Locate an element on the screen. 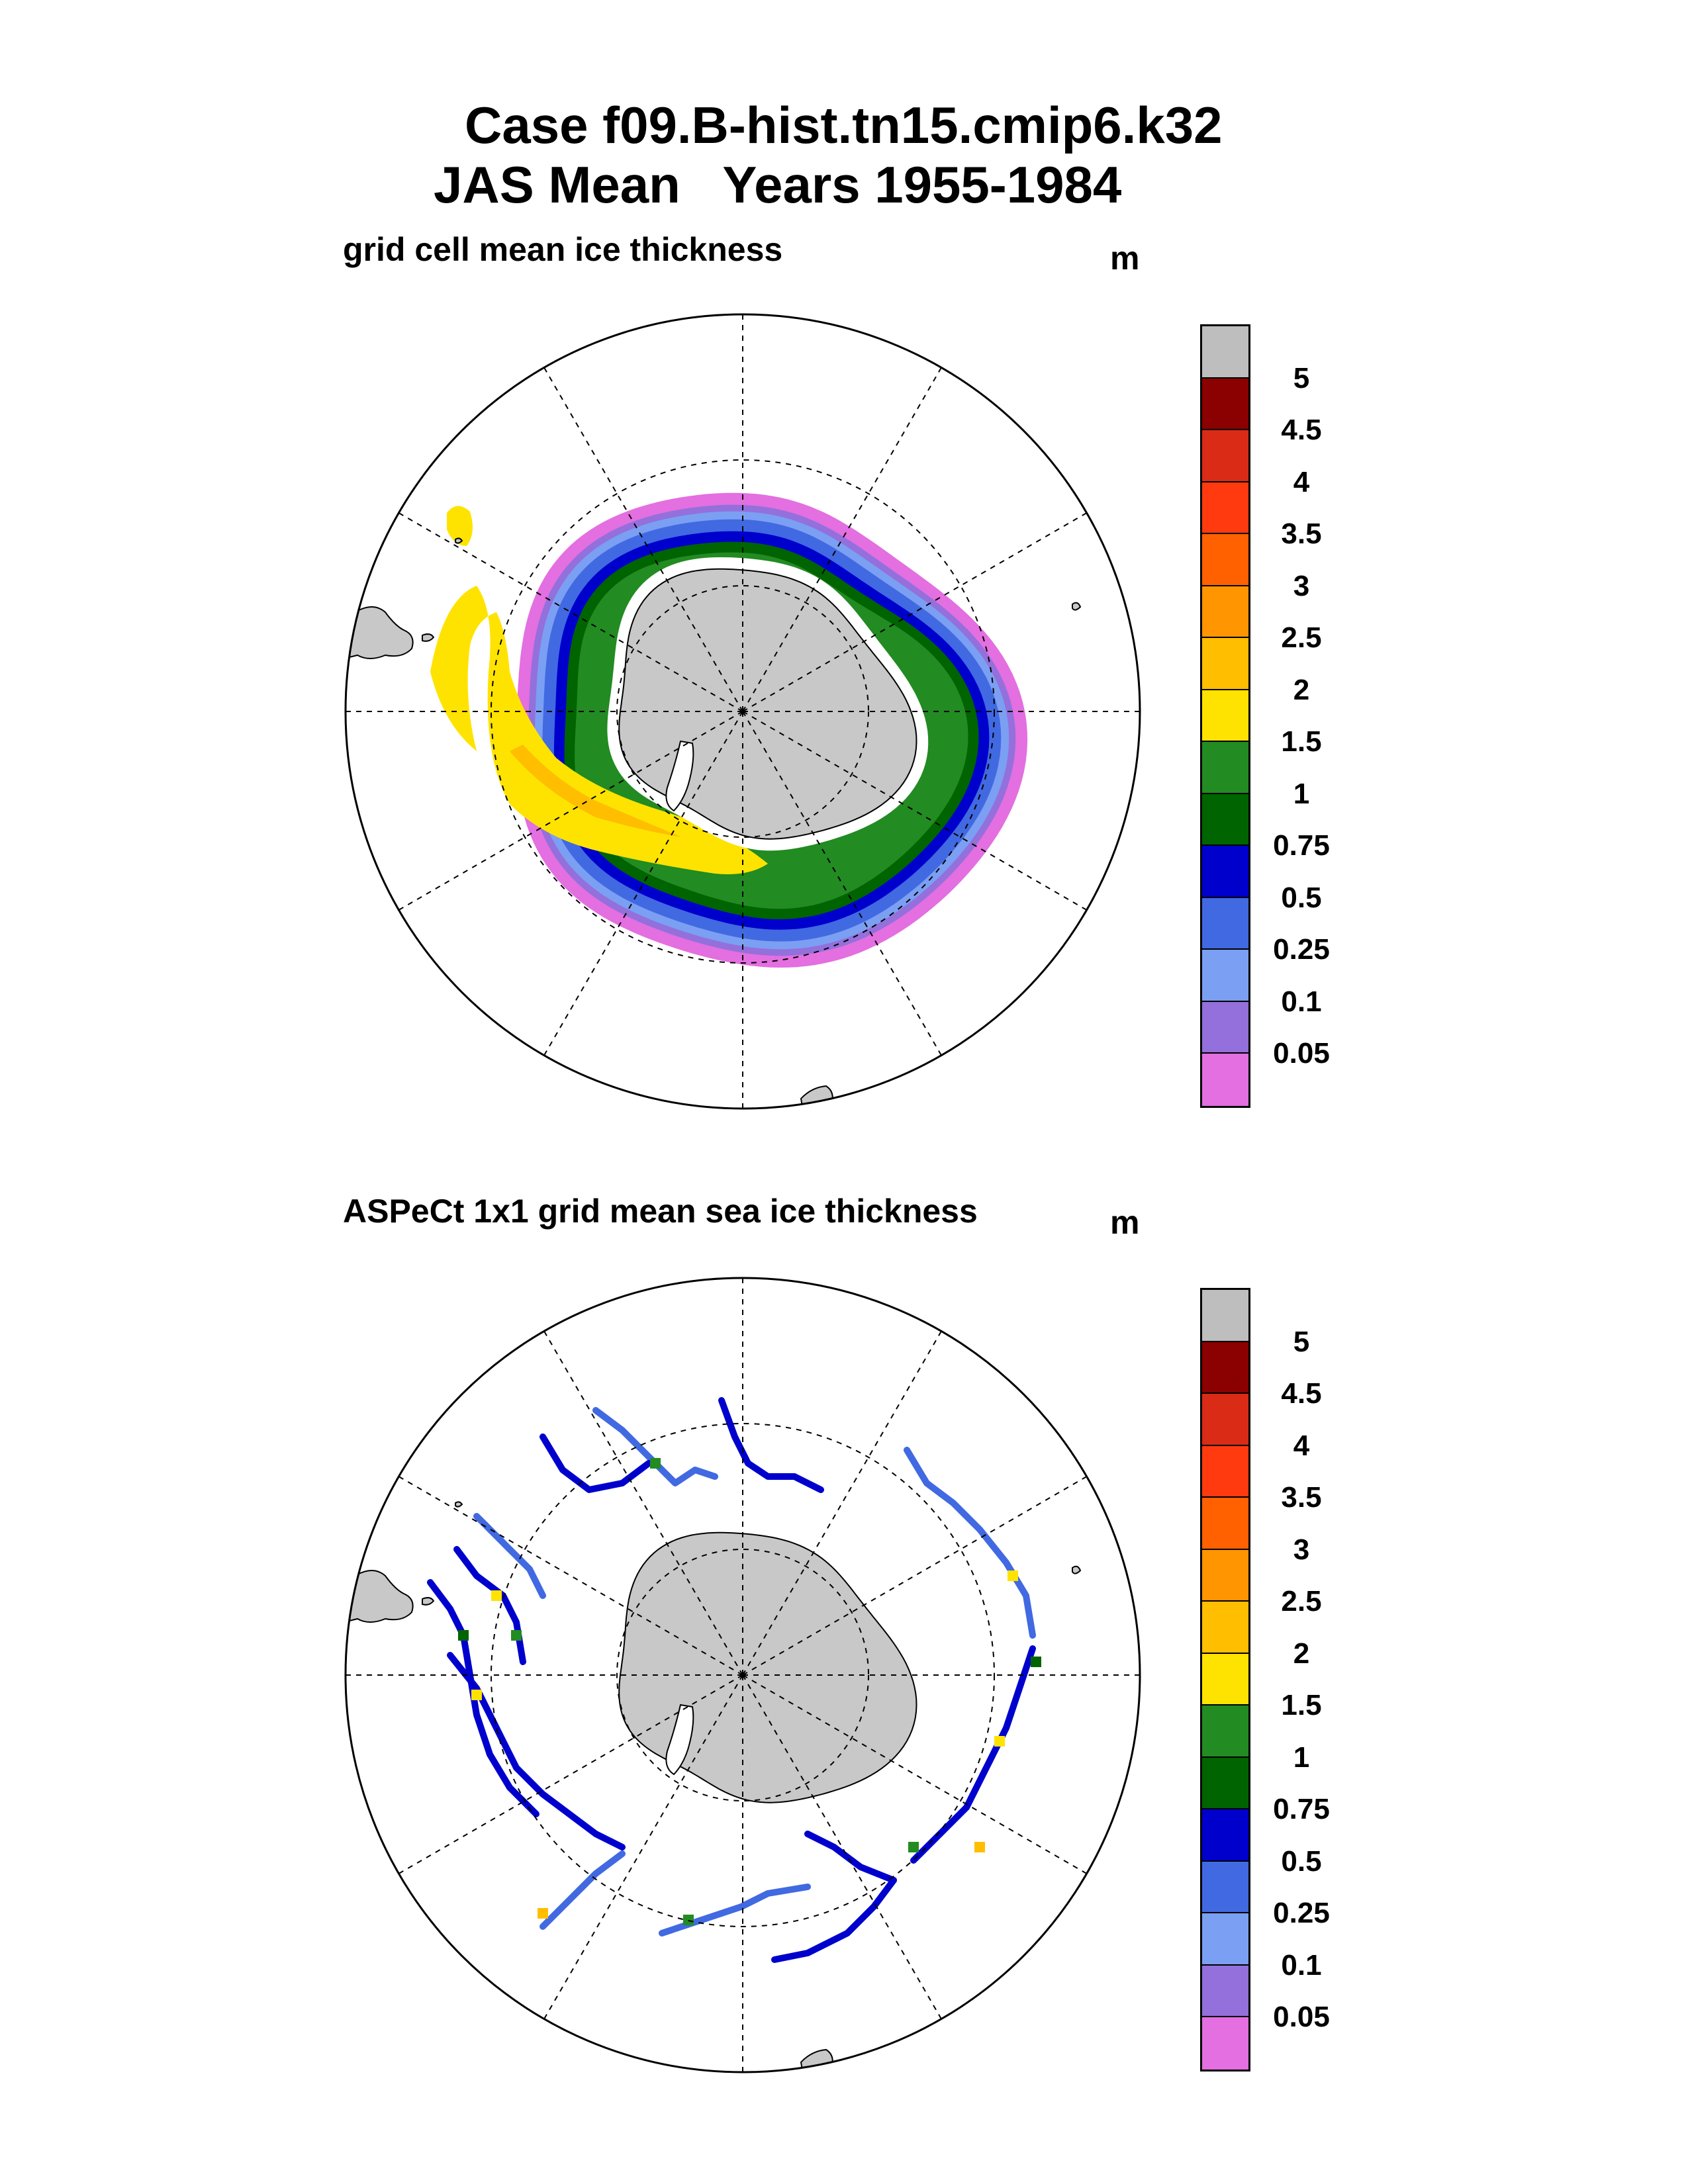 This screenshot has width=1688, height=2184. figure-title-line-1: Case f09.B-hist.tn15.cmip6.k32 is located at coordinates (844, 125).